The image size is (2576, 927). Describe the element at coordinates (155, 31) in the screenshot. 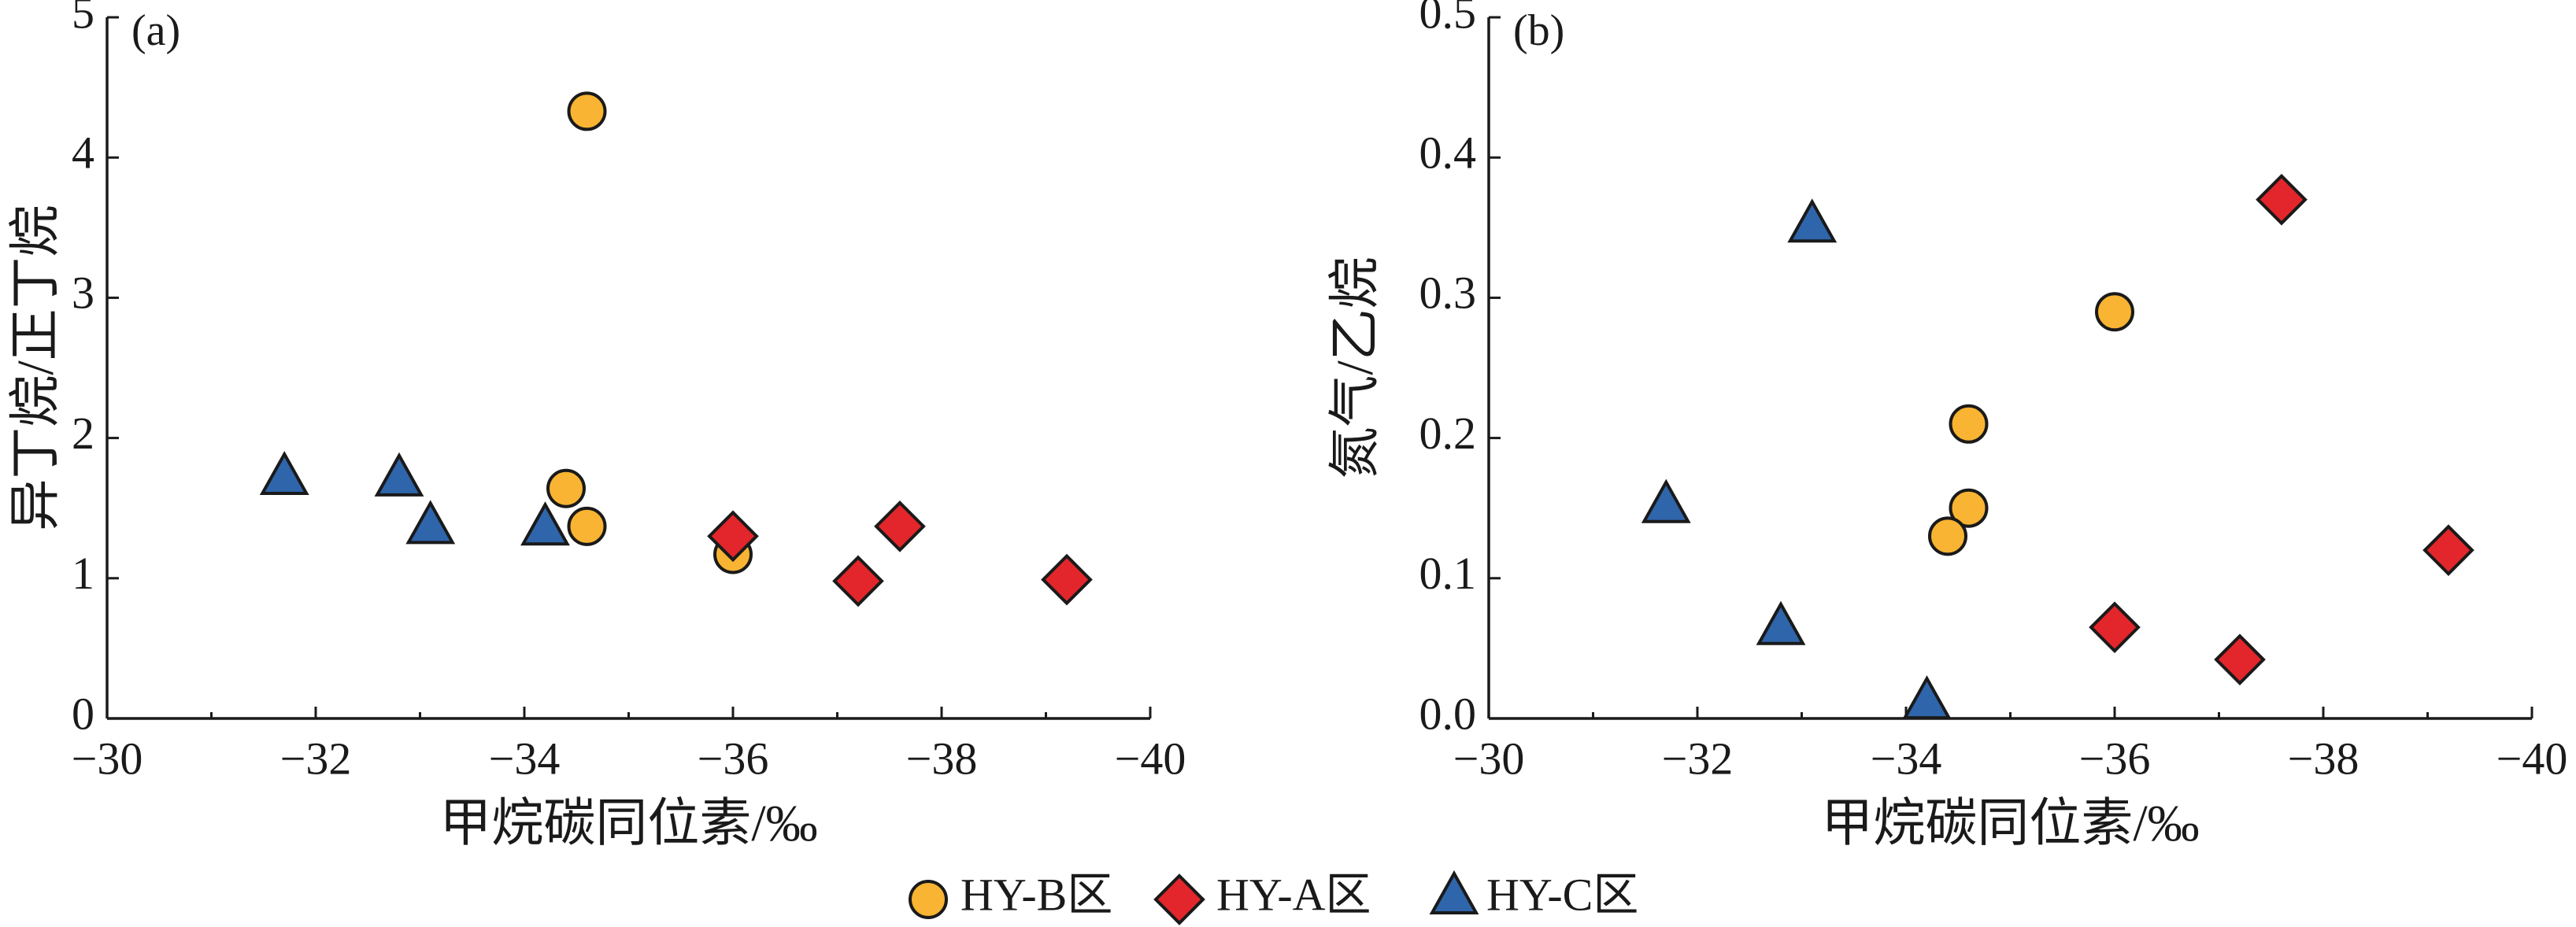

I see `panel-label: (a)` at that location.